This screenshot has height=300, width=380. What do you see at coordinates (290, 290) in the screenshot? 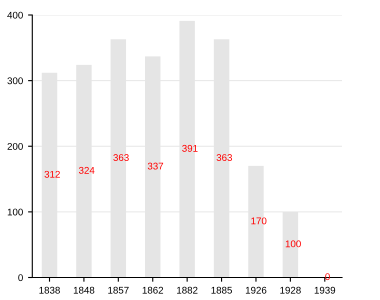
I see `x-tick-label: 1928` at bounding box center [290, 290].